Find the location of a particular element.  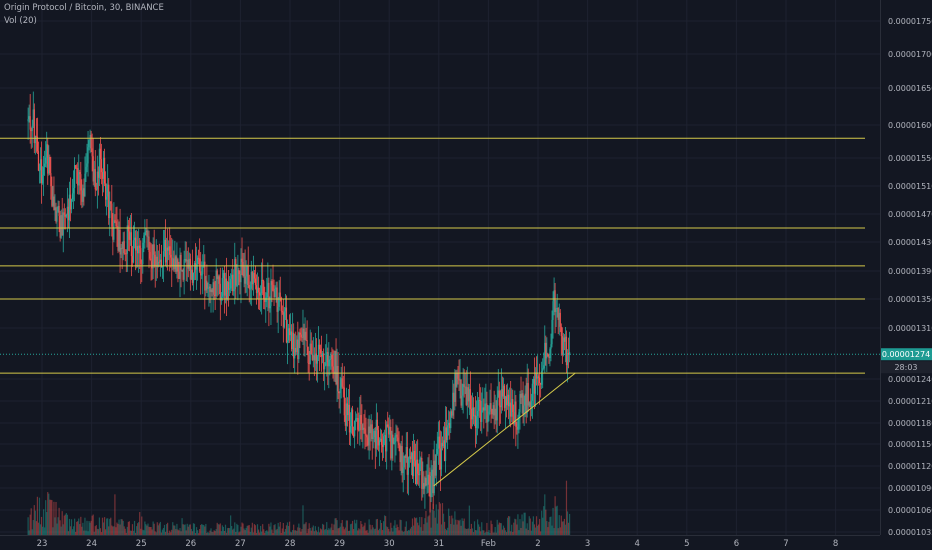

trendline is located at coordinates (504, 429).